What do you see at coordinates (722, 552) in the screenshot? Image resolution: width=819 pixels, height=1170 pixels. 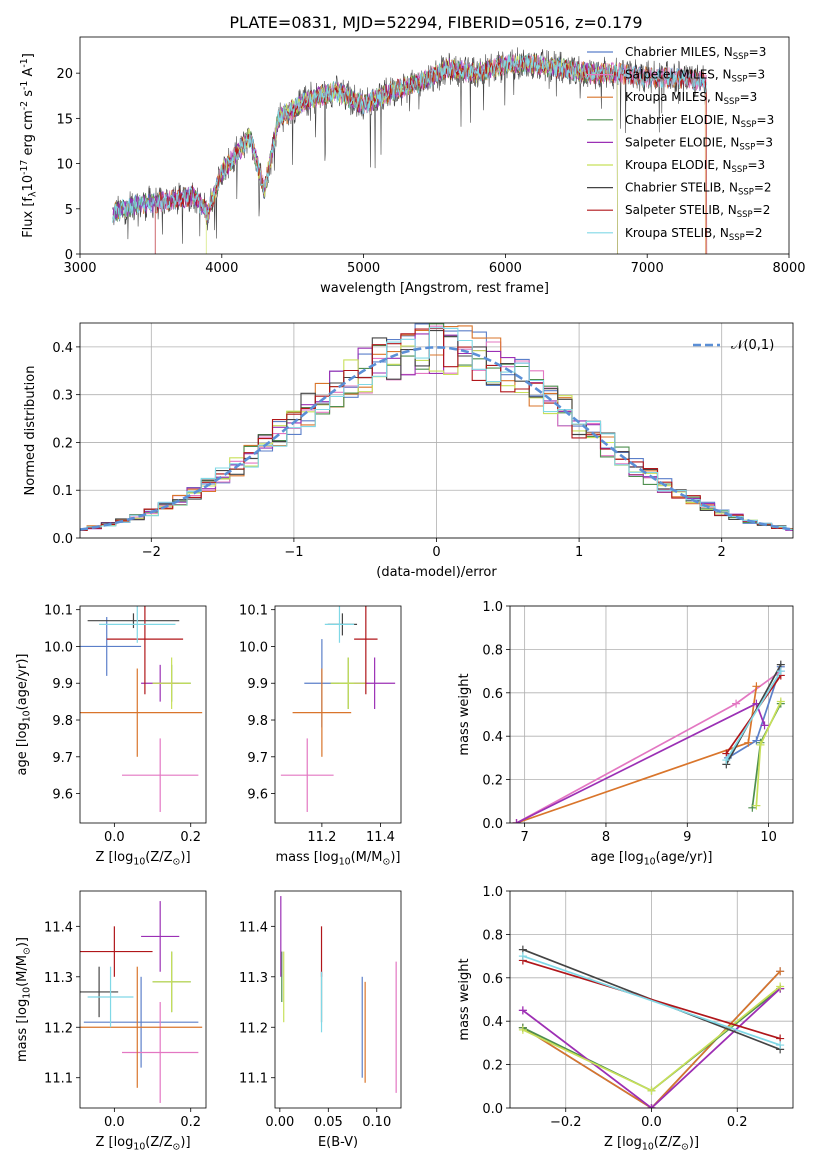 I see `x-tick-label: 2` at bounding box center [722, 552].